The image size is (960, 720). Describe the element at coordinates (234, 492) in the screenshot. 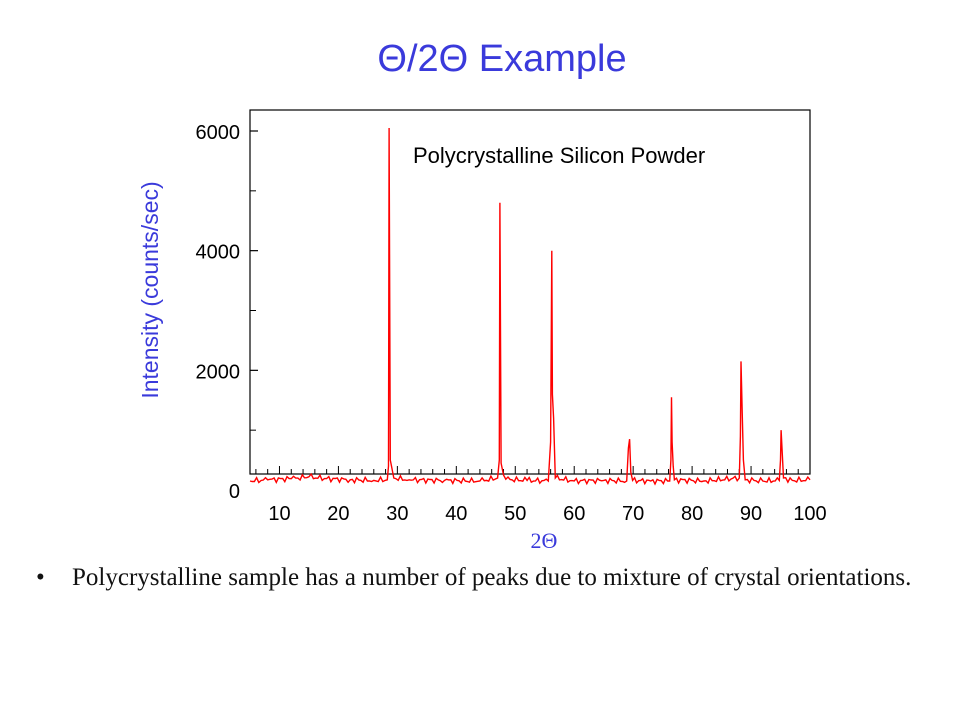

I see `y-tick-label: 0` at that location.